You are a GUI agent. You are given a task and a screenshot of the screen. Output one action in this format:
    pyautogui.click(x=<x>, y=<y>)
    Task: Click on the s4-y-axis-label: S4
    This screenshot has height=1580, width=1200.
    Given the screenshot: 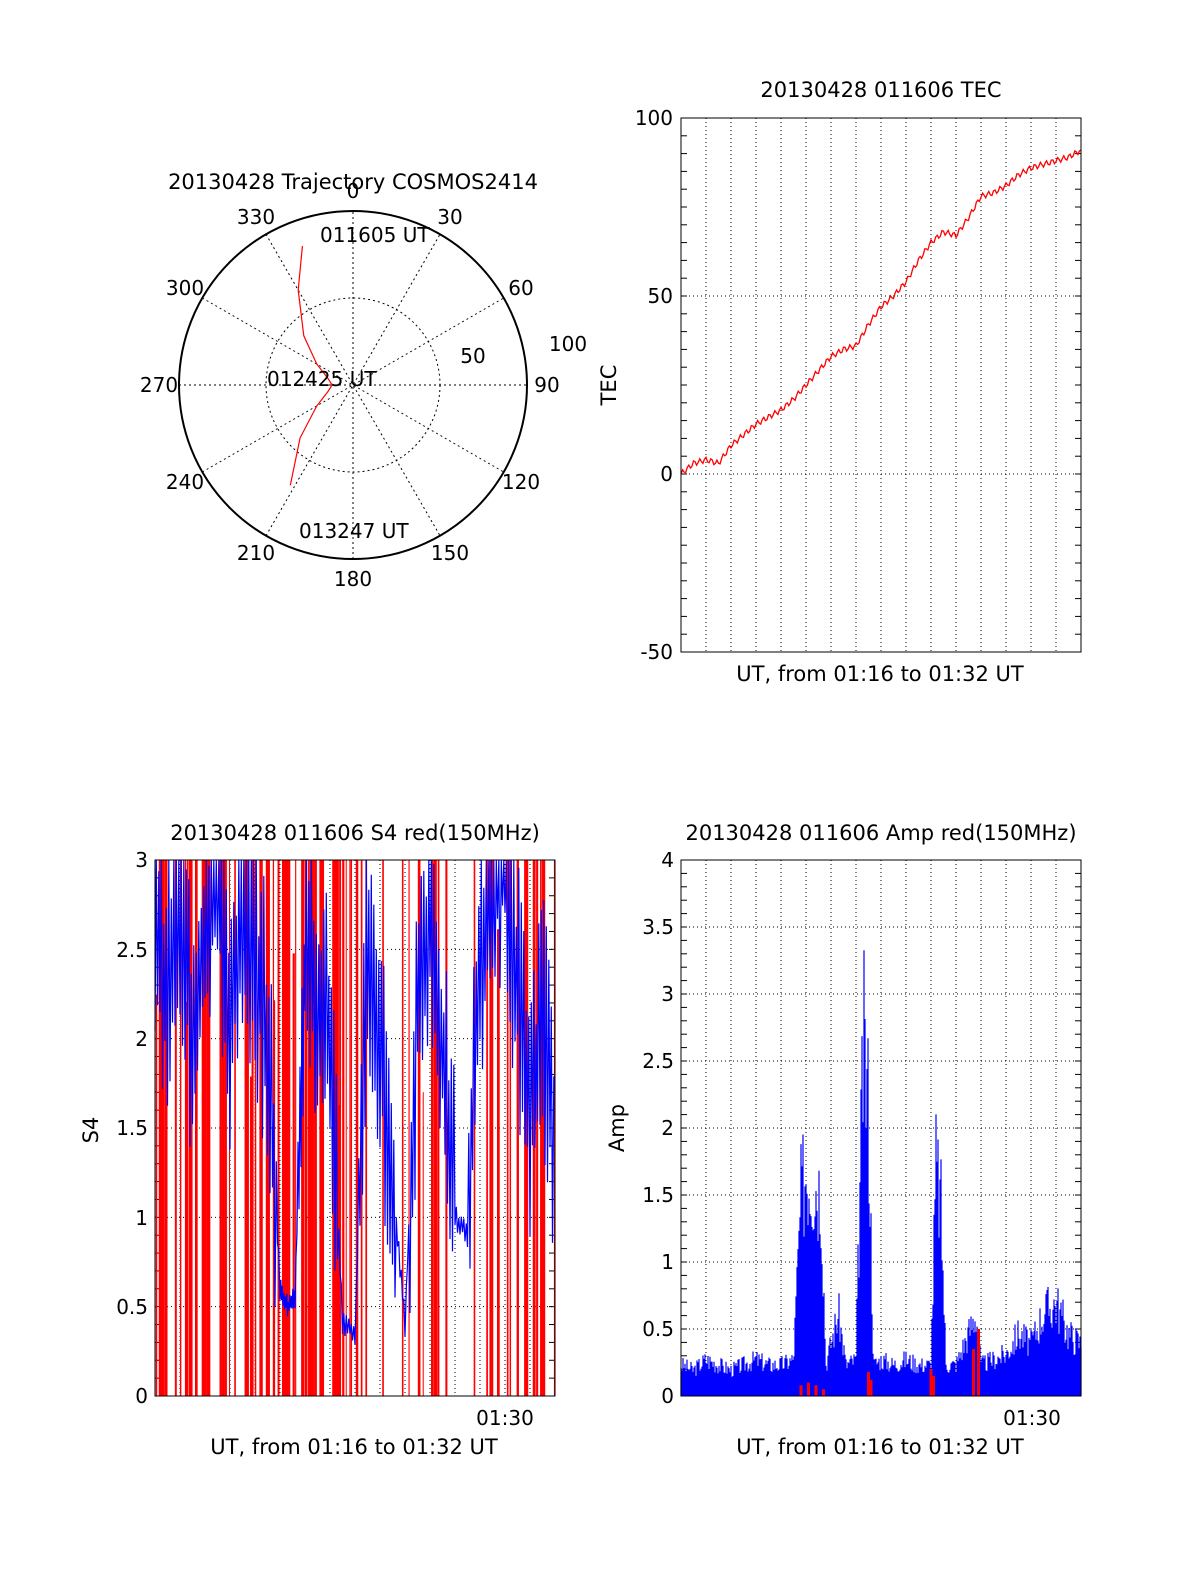 What is the action you would take?
    pyautogui.click(x=91, y=1130)
    